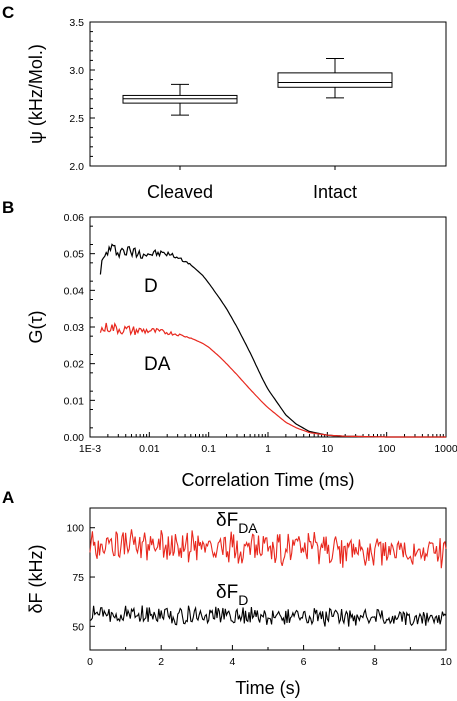 The image size is (457, 701). What do you see at coordinates (74, 218) in the screenshot?
I see `panel-b-ytick-label: 0.06` at bounding box center [74, 218].